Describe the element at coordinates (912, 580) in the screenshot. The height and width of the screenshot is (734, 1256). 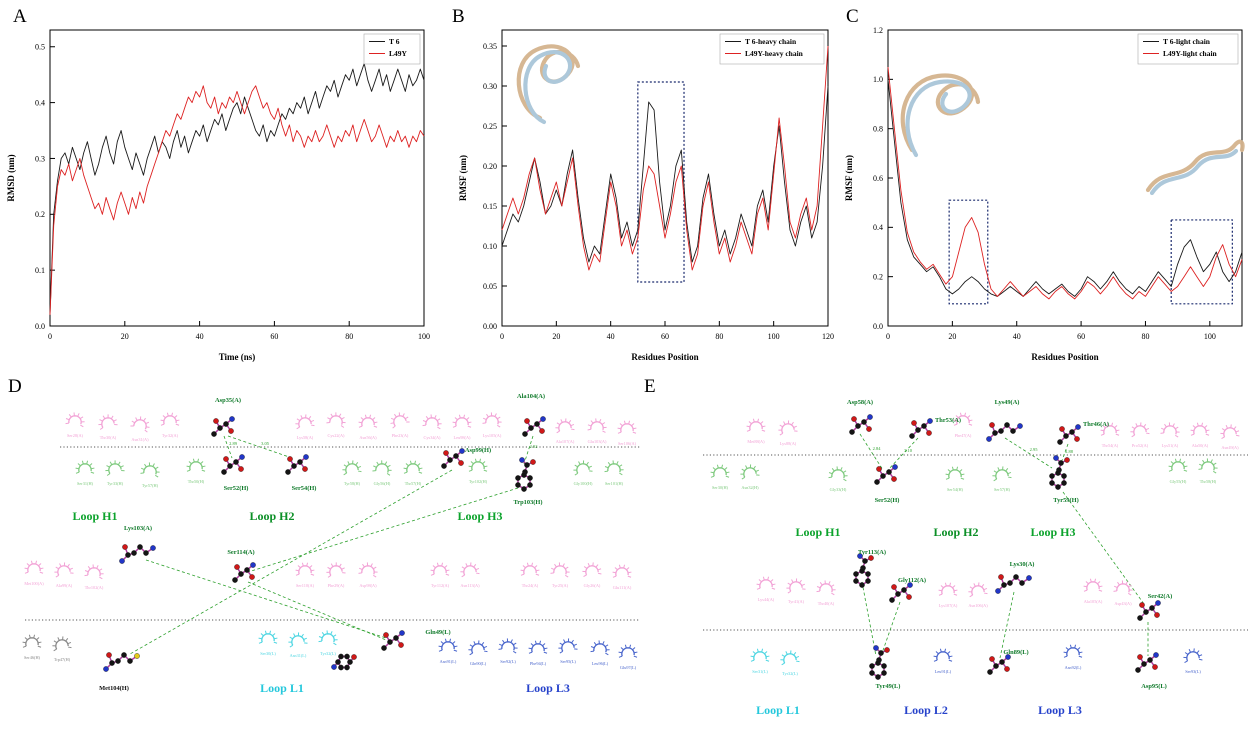
I see `svg-text: Gly112(A)` at that location.